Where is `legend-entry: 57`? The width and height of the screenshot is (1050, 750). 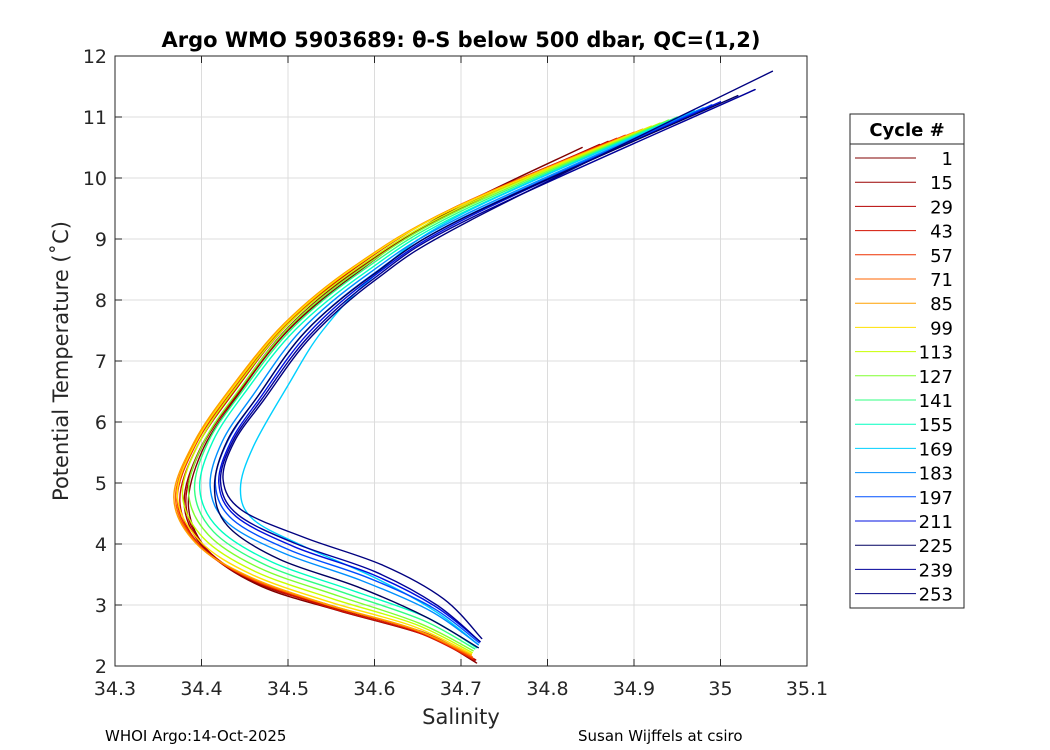 legend-entry: 57 is located at coordinates (904, 256).